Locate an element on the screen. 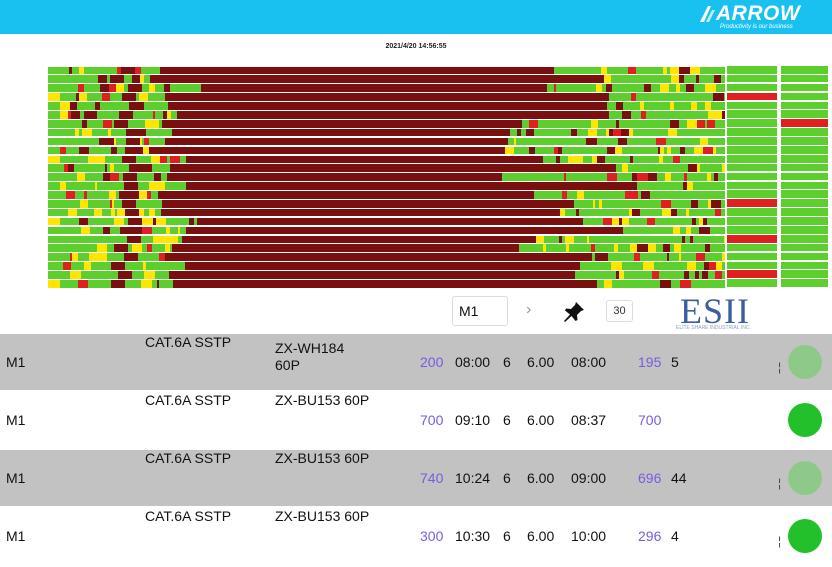 The width and height of the screenshot is (832, 567). planned-qty: 700 is located at coordinates (432, 420).